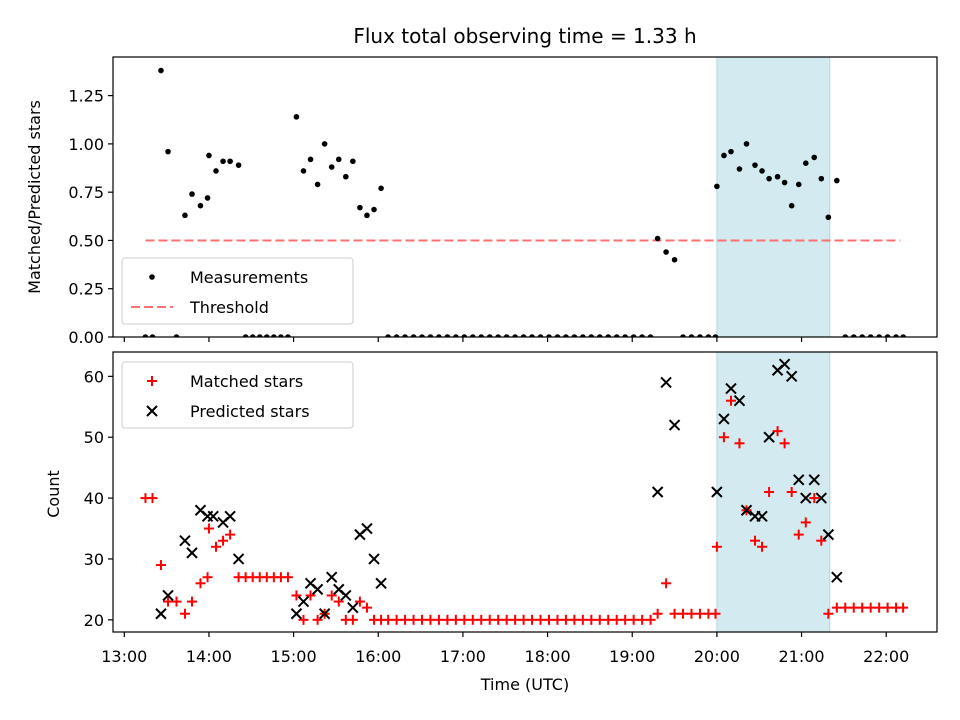 Image resolution: width=960 pixels, height=720 pixels. What do you see at coordinates (152, 277) in the screenshot?
I see `legend-measurements-marker` at bounding box center [152, 277].